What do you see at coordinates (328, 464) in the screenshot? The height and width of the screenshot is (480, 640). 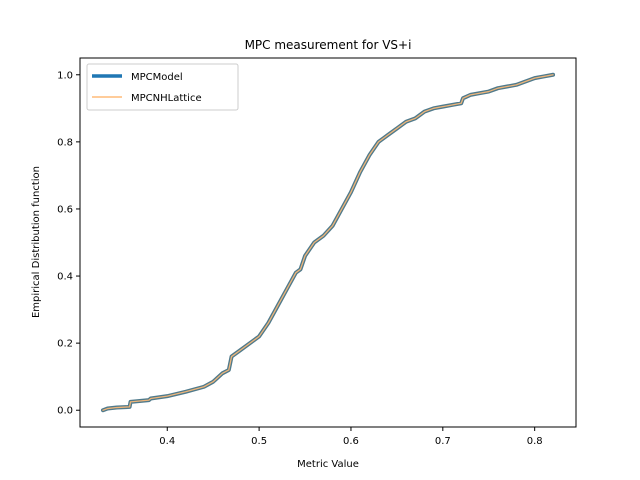 I see `x-axis-label: Metric Value` at bounding box center [328, 464].